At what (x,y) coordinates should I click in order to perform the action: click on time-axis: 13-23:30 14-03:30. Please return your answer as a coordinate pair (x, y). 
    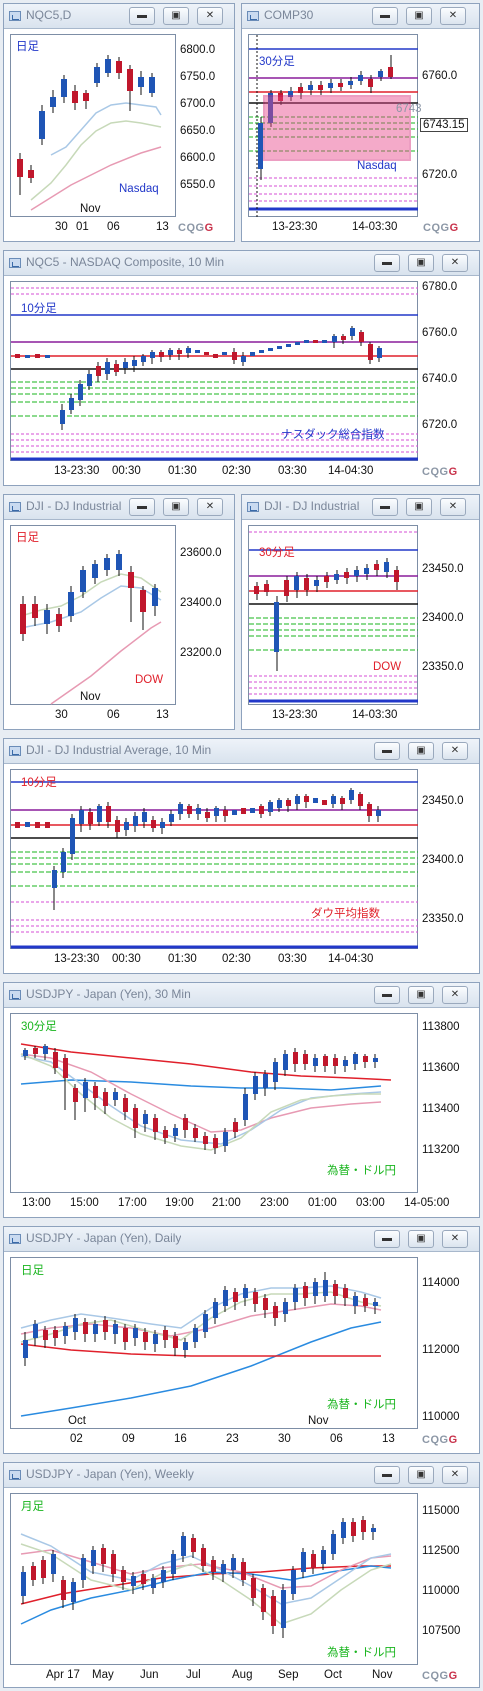
    Looking at the image, I should click on (363, 717).